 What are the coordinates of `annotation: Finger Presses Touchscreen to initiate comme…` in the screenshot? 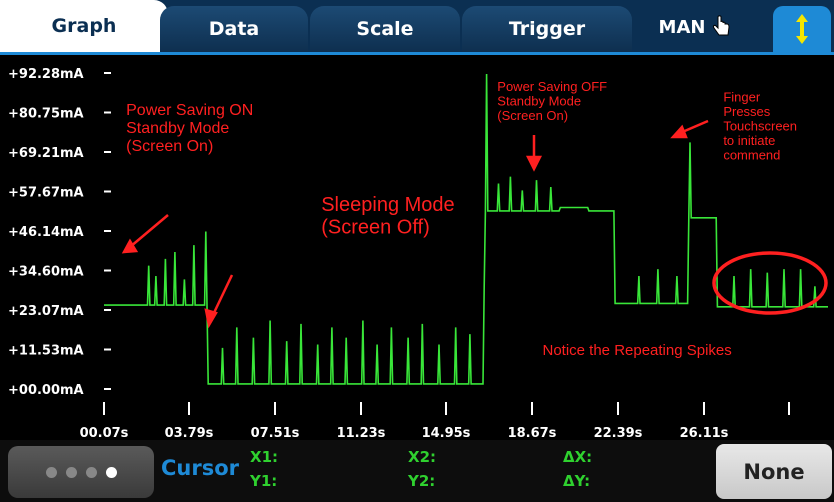 It's located at (760, 125).